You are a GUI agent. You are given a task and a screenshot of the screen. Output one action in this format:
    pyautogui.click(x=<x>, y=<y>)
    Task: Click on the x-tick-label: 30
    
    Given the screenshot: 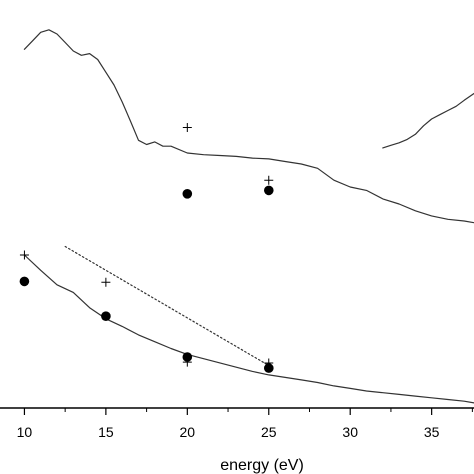 What is the action you would take?
    pyautogui.click(x=350, y=432)
    